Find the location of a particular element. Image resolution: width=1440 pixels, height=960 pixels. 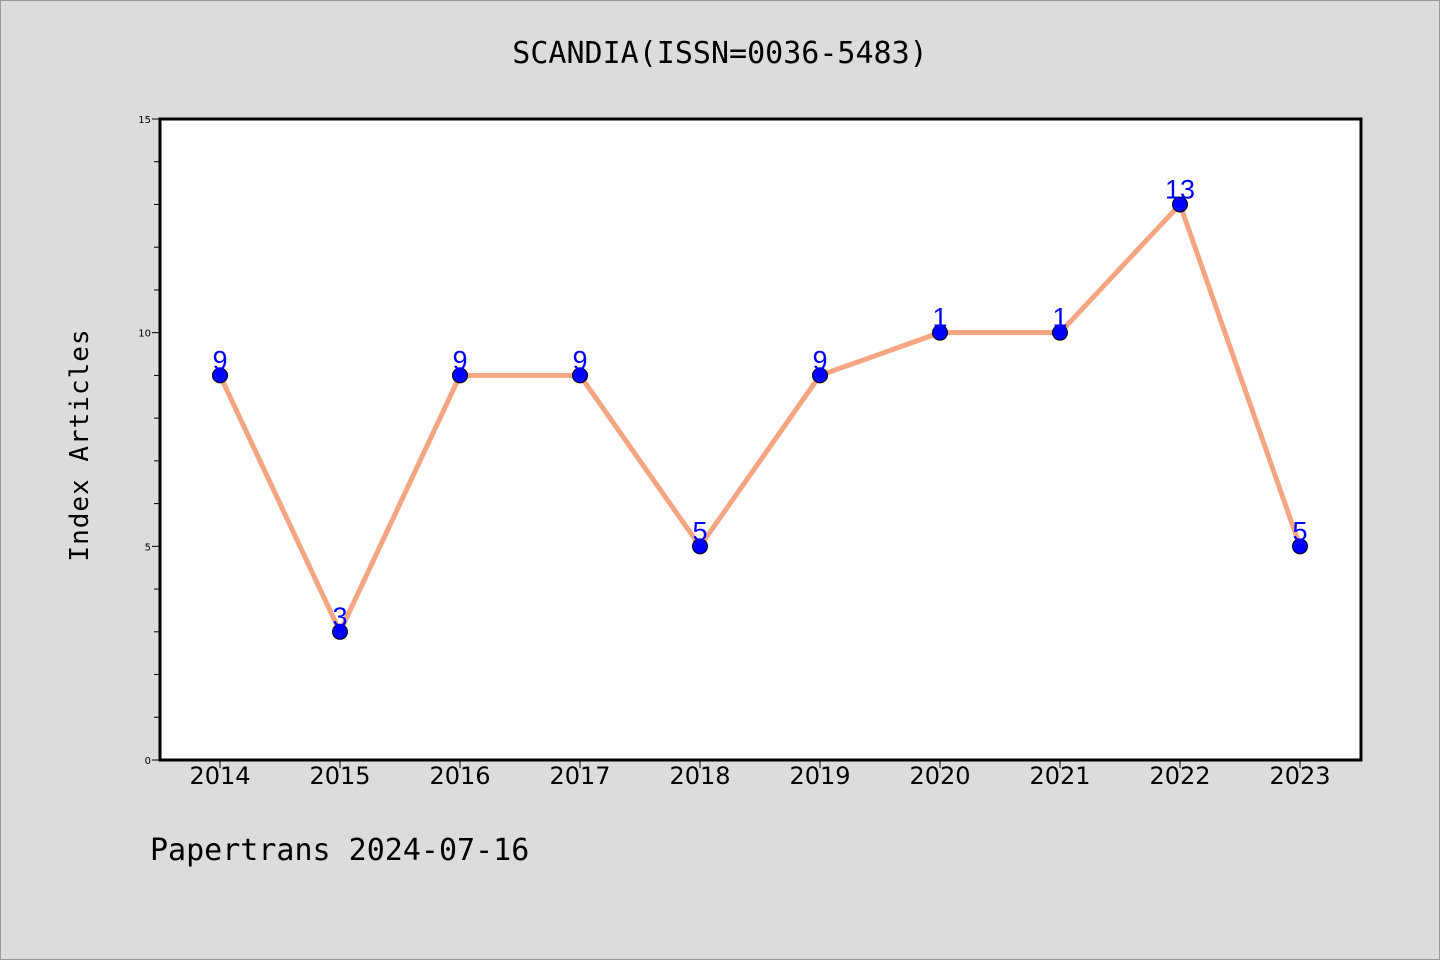

x-tick-label: 2022 is located at coordinates (1179, 776).